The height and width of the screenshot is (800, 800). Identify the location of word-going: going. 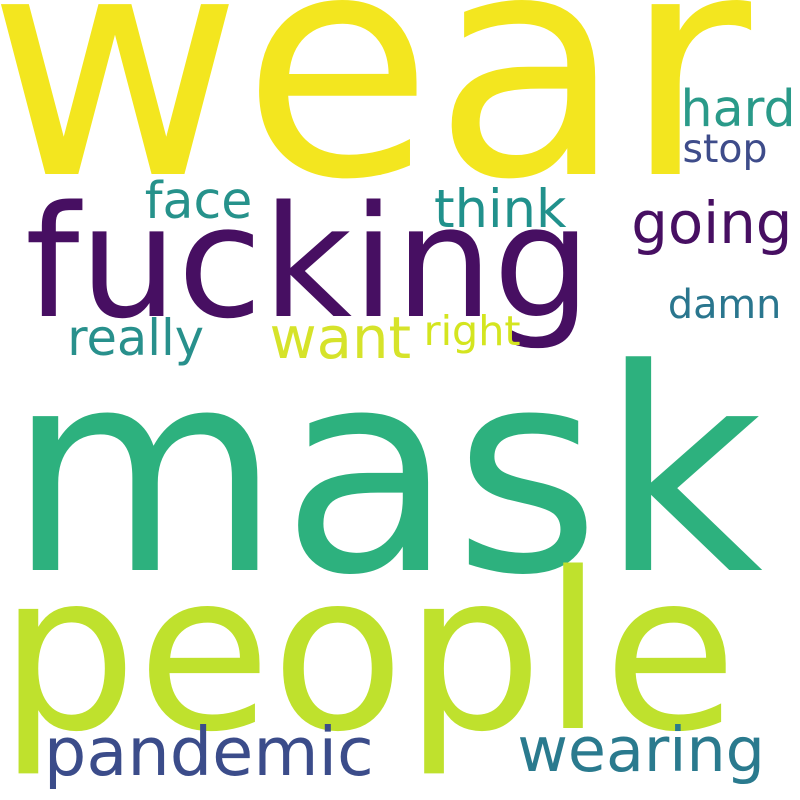
(712, 222).